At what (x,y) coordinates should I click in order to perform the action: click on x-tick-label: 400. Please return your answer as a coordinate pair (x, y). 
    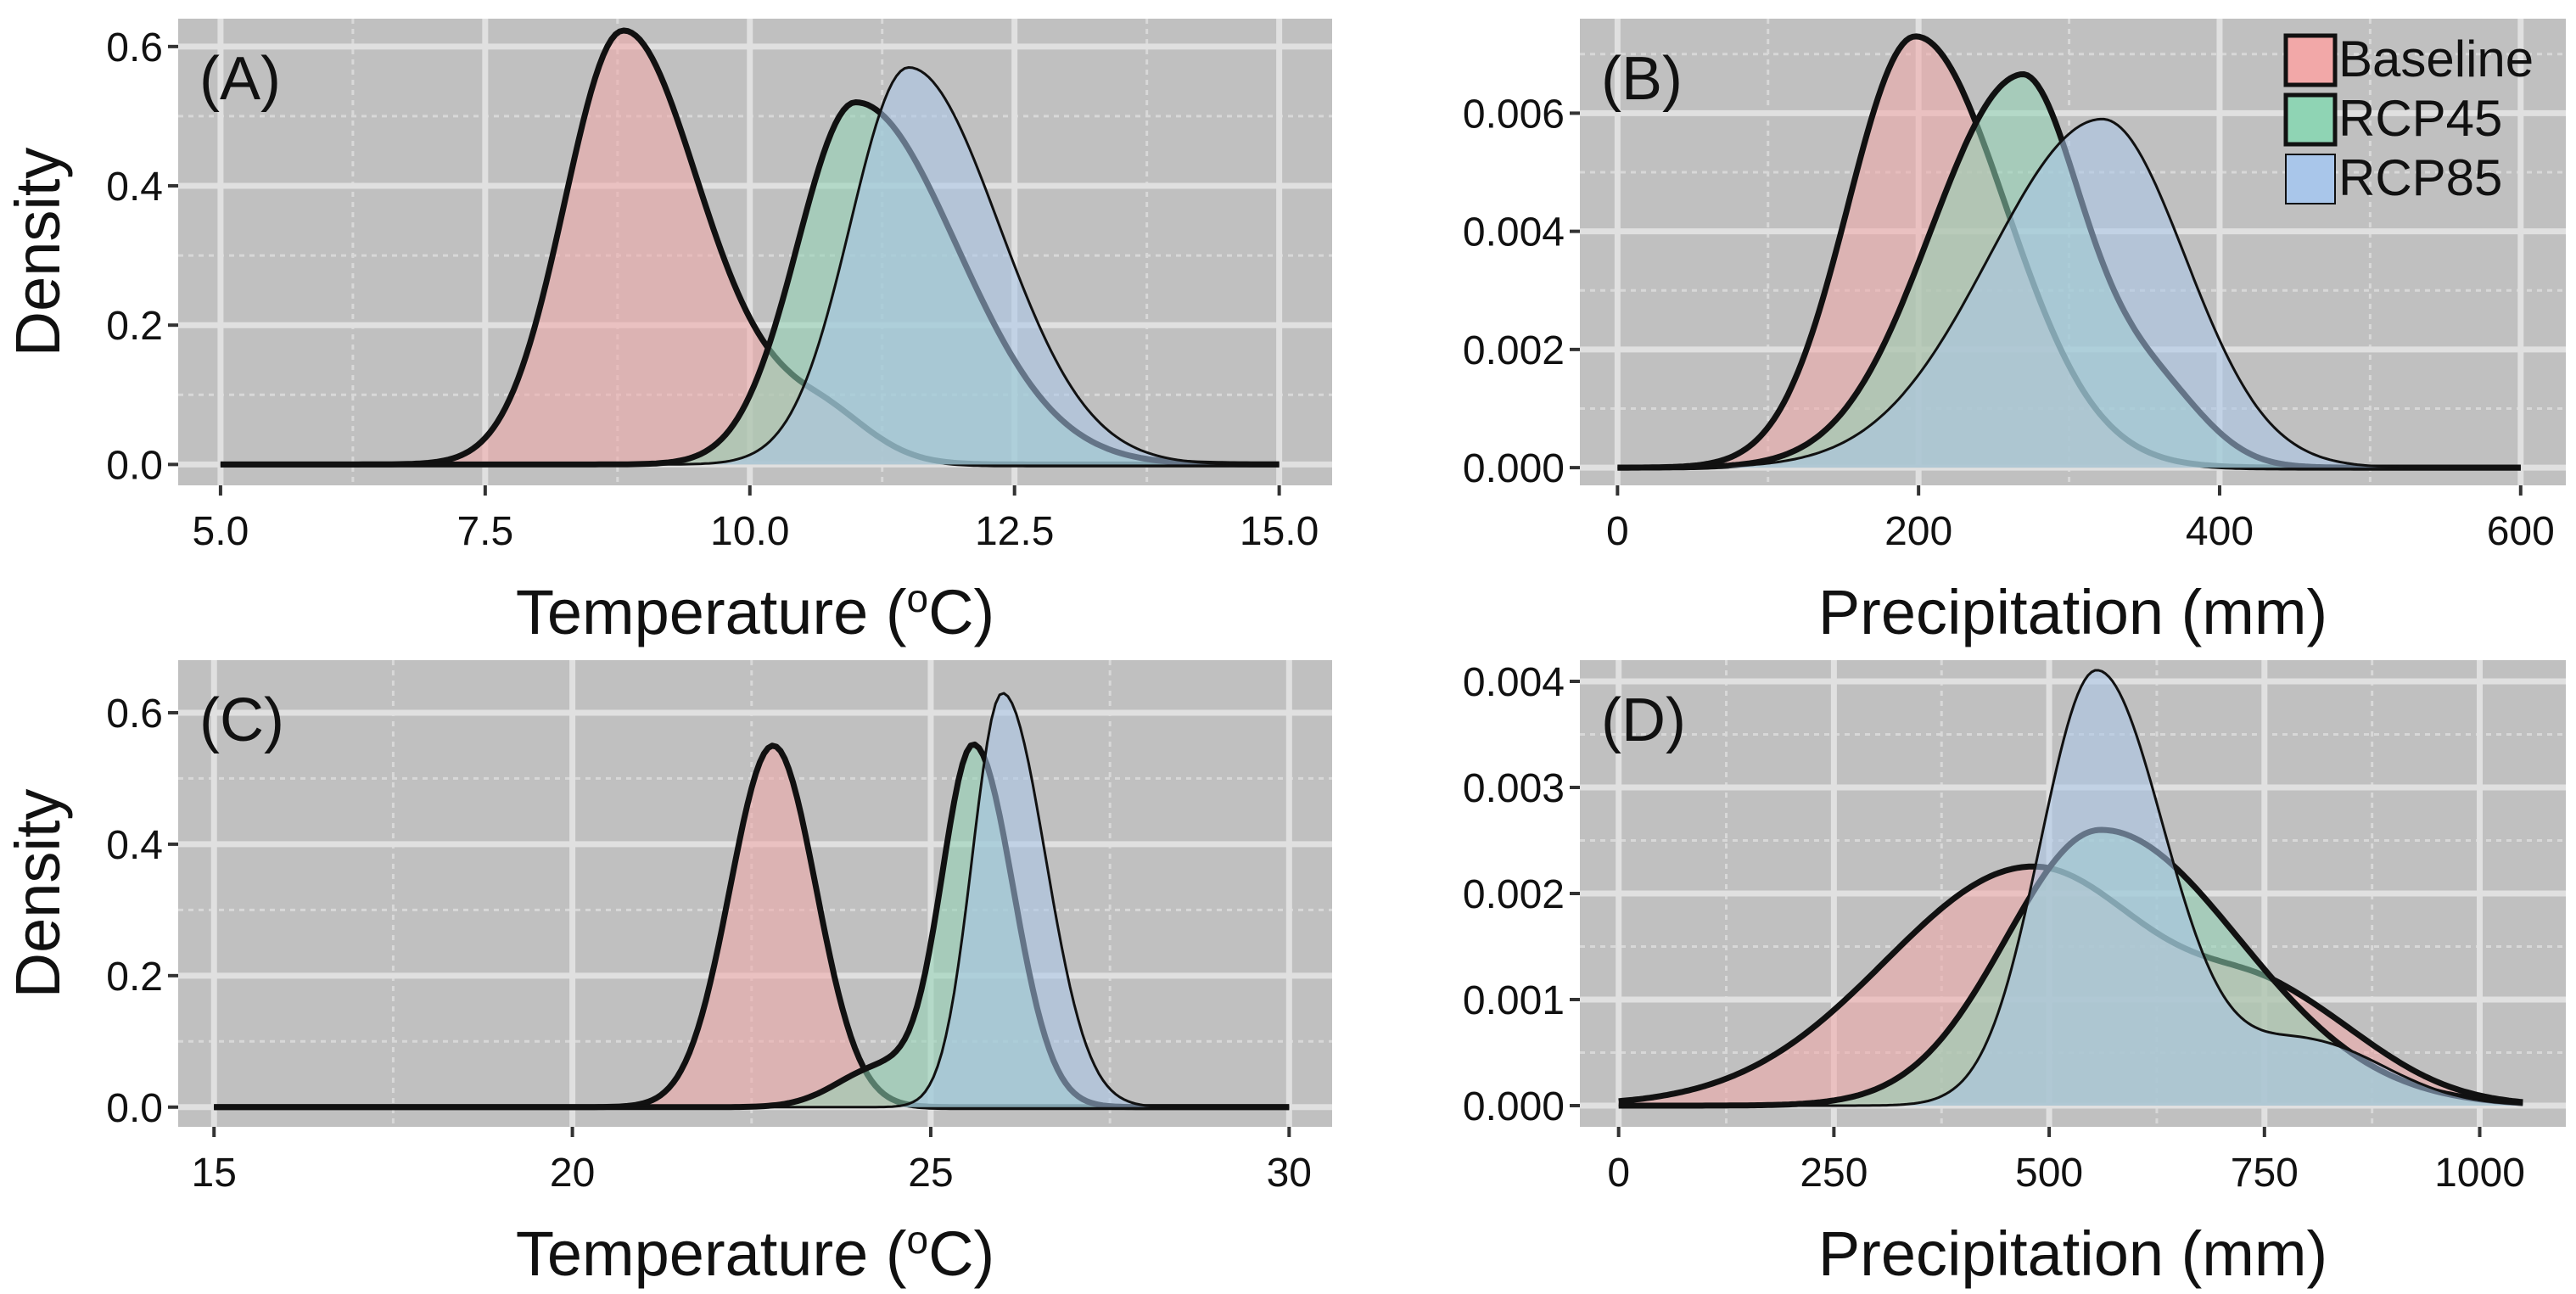
    Looking at the image, I should click on (2220, 531).